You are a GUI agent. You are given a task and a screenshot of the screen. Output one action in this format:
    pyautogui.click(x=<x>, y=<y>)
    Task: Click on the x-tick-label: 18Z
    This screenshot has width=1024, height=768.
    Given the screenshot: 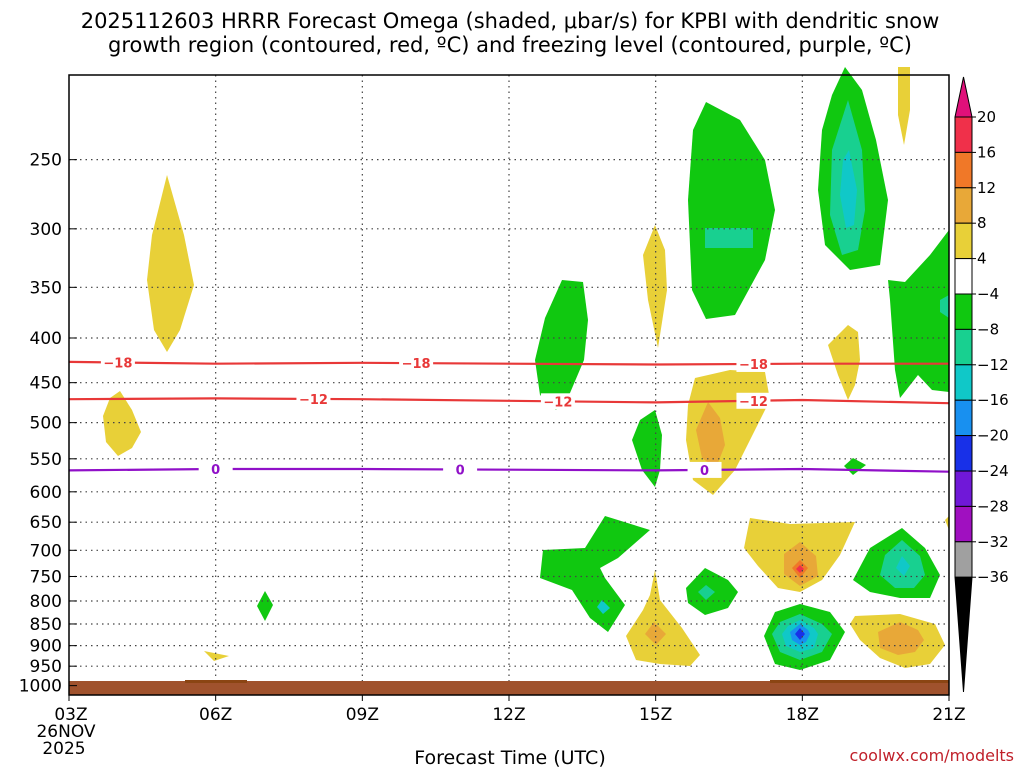 What is the action you would take?
    pyautogui.click(x=802, y=715)
    